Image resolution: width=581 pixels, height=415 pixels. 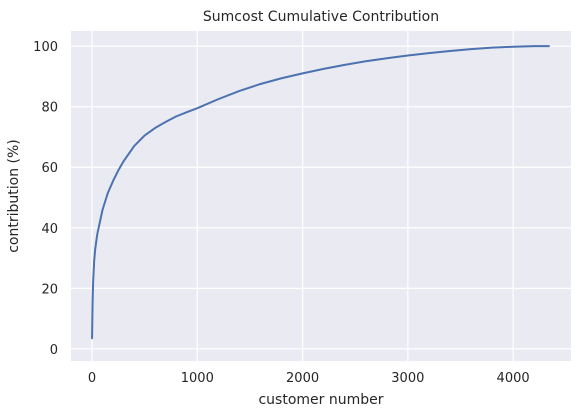 What do you see at coordinates (513, 378) in the screenshot?
I see `x-tick-label: 4000` at bounding box center [513, 378].